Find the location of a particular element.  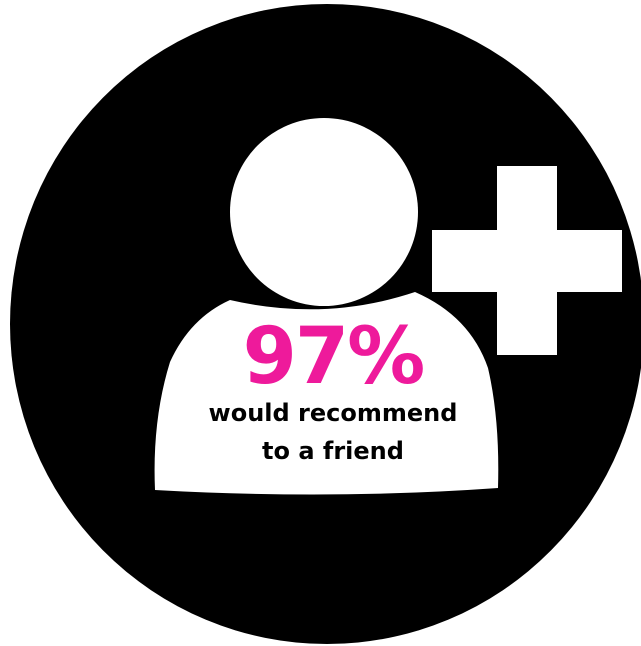

stat-caption-line-2: to a friend is located at coordinates (333, 451).